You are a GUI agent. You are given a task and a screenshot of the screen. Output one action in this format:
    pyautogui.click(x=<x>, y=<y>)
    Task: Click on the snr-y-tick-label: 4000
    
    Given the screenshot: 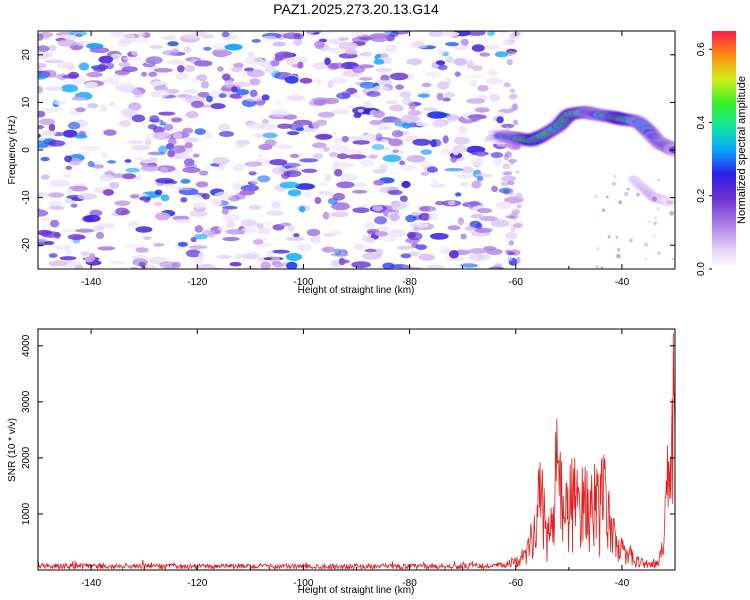 What is the action you would take?
    pyautogui.click(x=26, y=345)
    